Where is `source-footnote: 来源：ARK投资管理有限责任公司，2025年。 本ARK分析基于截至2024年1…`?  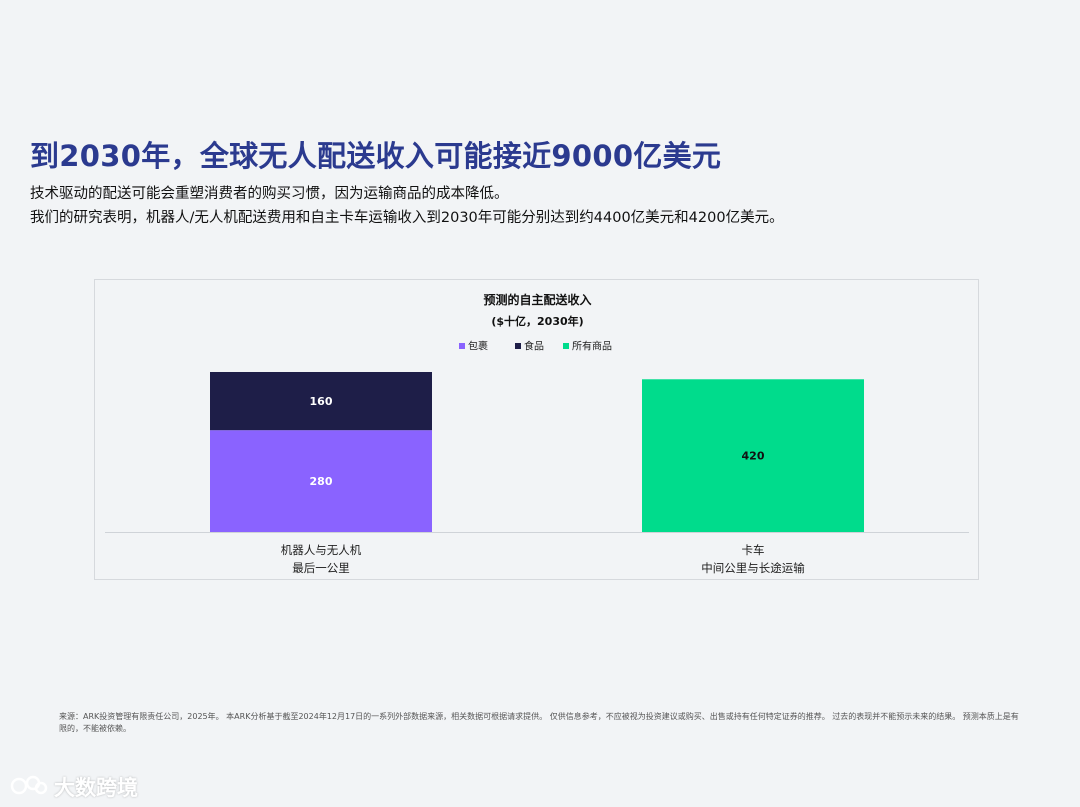
source-footnote: 来源：ARK投资管理有限责任公司，2025年。 本ARK分析基于截至2024年1… is located at coordinates (539, 722).